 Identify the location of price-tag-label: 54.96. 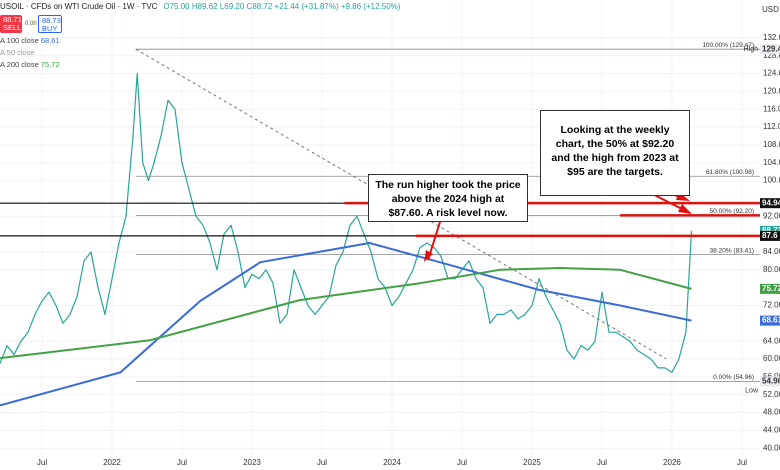
(771, 381).